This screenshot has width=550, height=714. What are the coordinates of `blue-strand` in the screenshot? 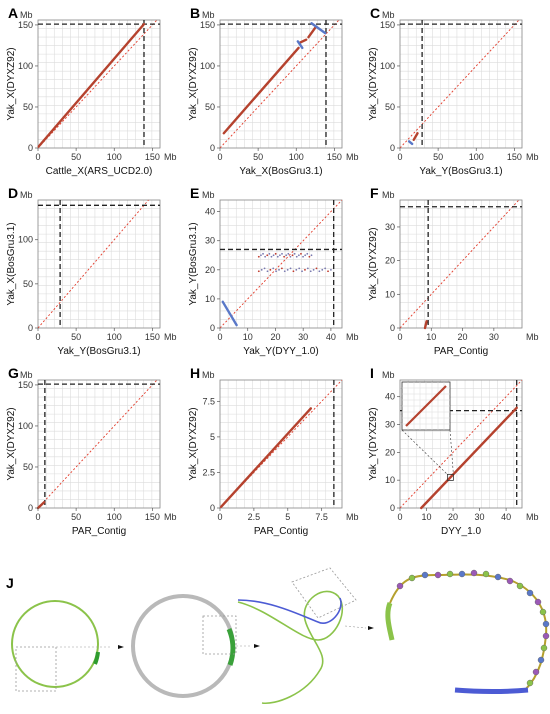 It's located at (289, 610).